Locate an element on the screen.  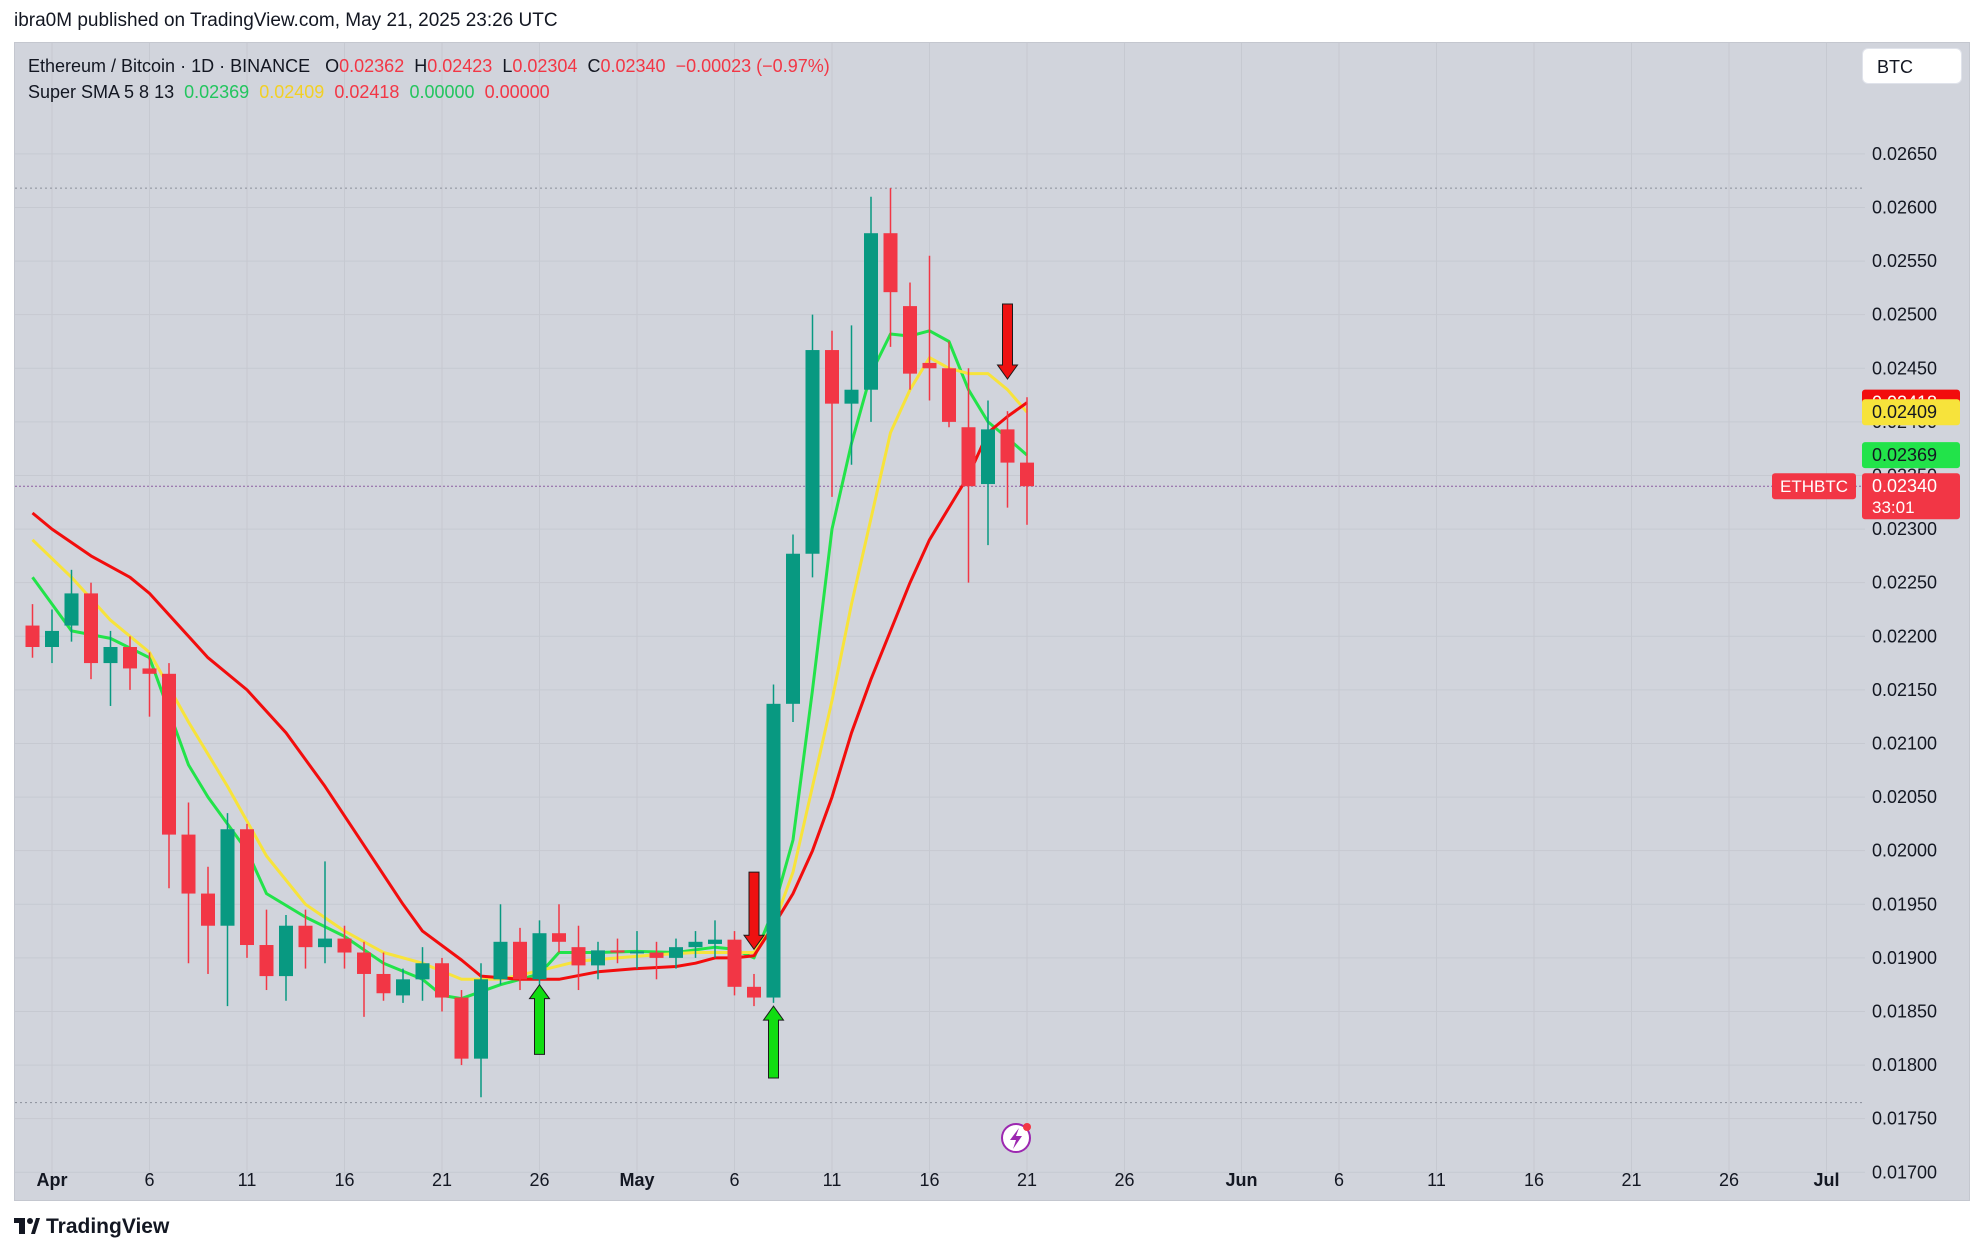
y-tick-label: 0.01750 is located at coordinates (1904, 1119).